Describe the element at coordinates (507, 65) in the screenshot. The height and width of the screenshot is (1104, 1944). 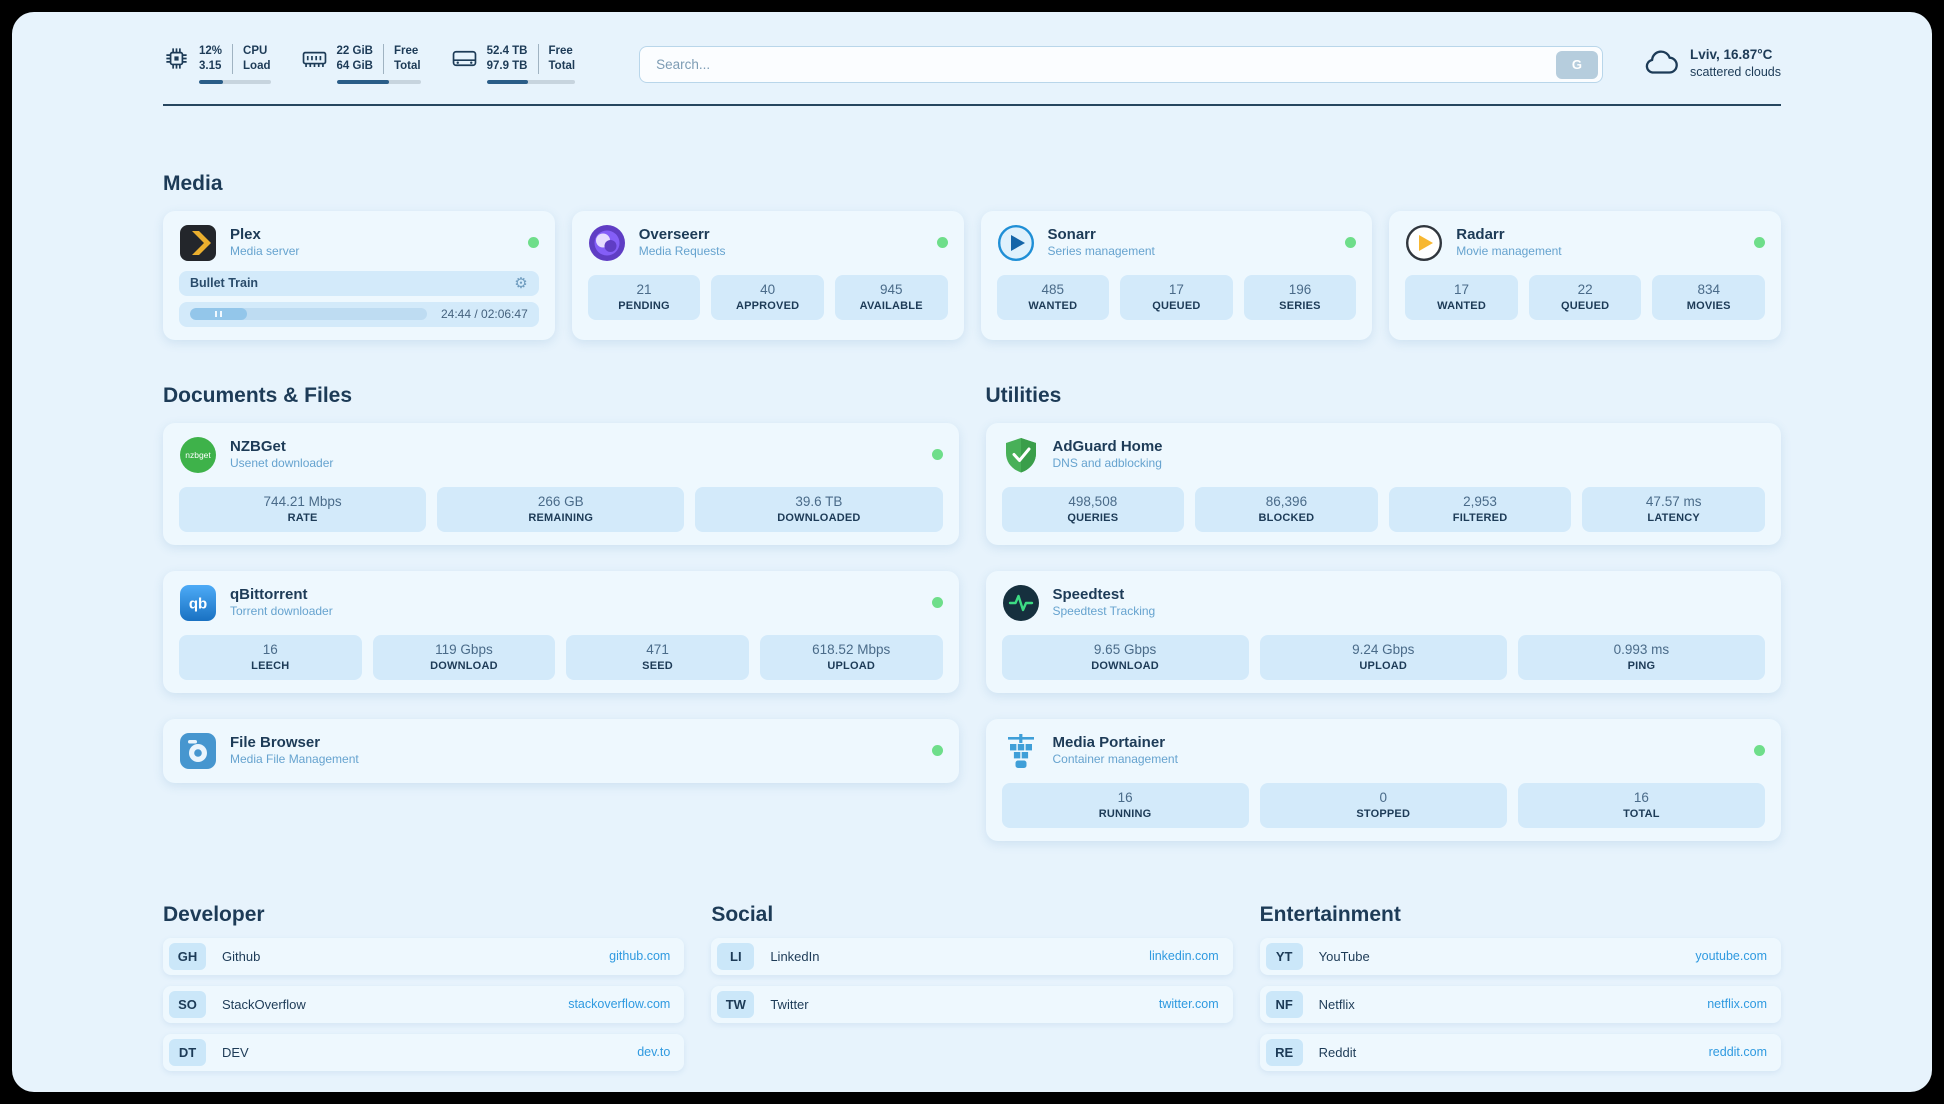
I see `disk-total-value: 97.9 TB` at that location.